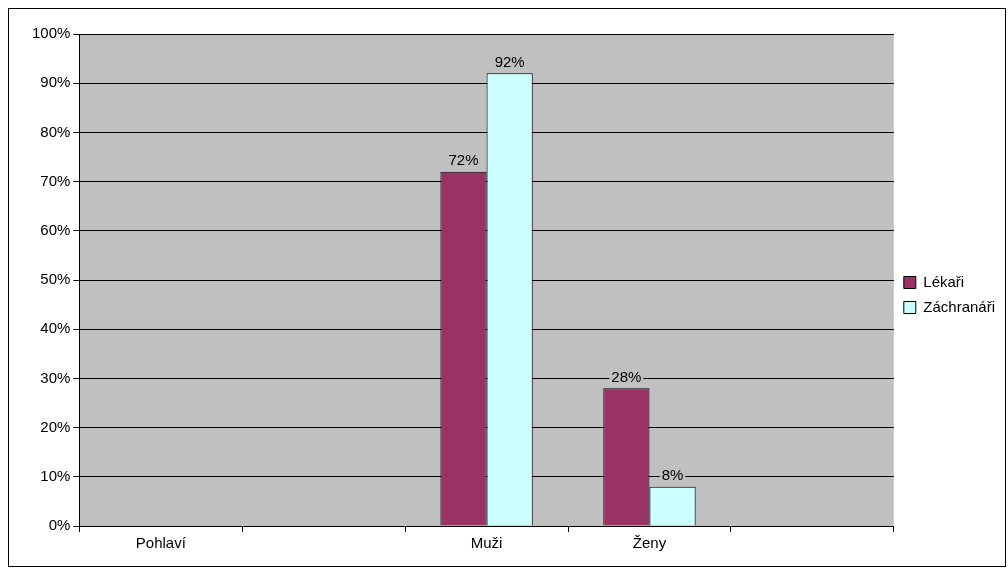  What do you see at coordinates (55, 475) in the screenshot?
I see `y-tick-label: 10%` at bounding box center [55, 475].